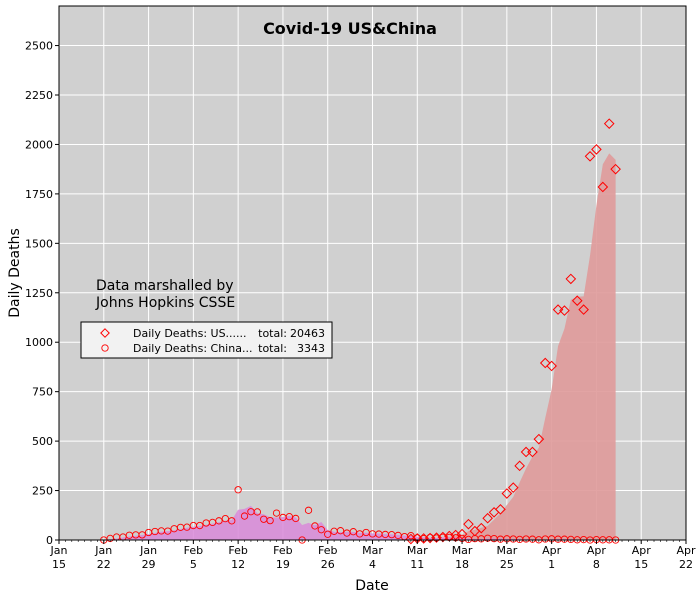 The image size is (700, 600). What do you see at coordinates (371, 586) in the screenshot?
I see `x-axis-title: Date` at bounding box center [371, 586].